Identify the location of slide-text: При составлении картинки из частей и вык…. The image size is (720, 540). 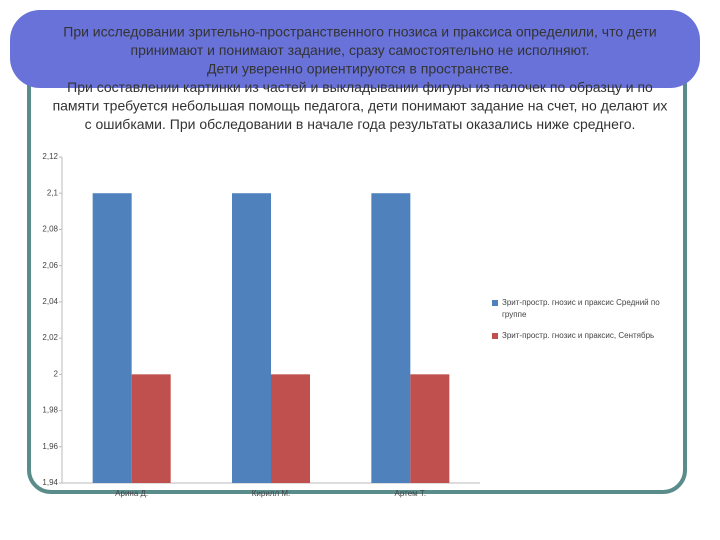
(360, 87).